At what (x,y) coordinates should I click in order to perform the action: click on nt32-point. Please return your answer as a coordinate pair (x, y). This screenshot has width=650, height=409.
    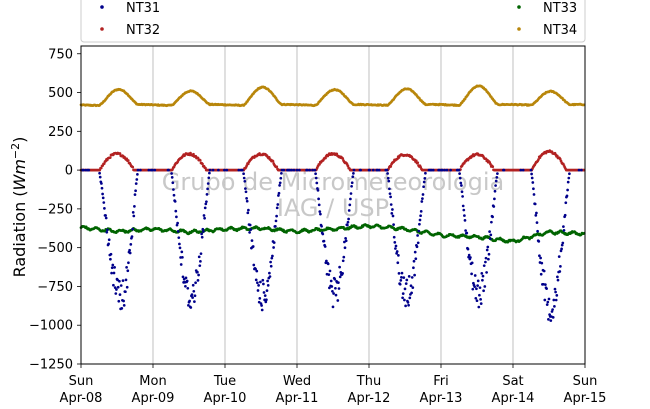
    Looking at the image, I should click on (128, 160).